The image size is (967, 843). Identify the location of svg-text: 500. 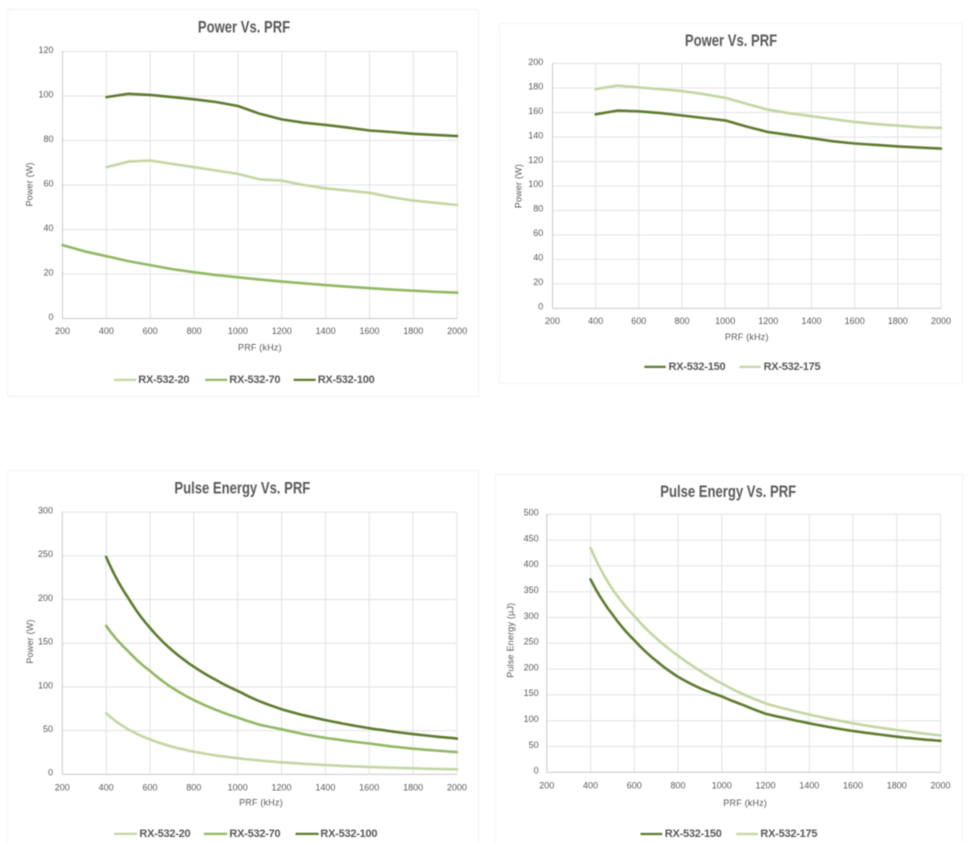
(531, 513).